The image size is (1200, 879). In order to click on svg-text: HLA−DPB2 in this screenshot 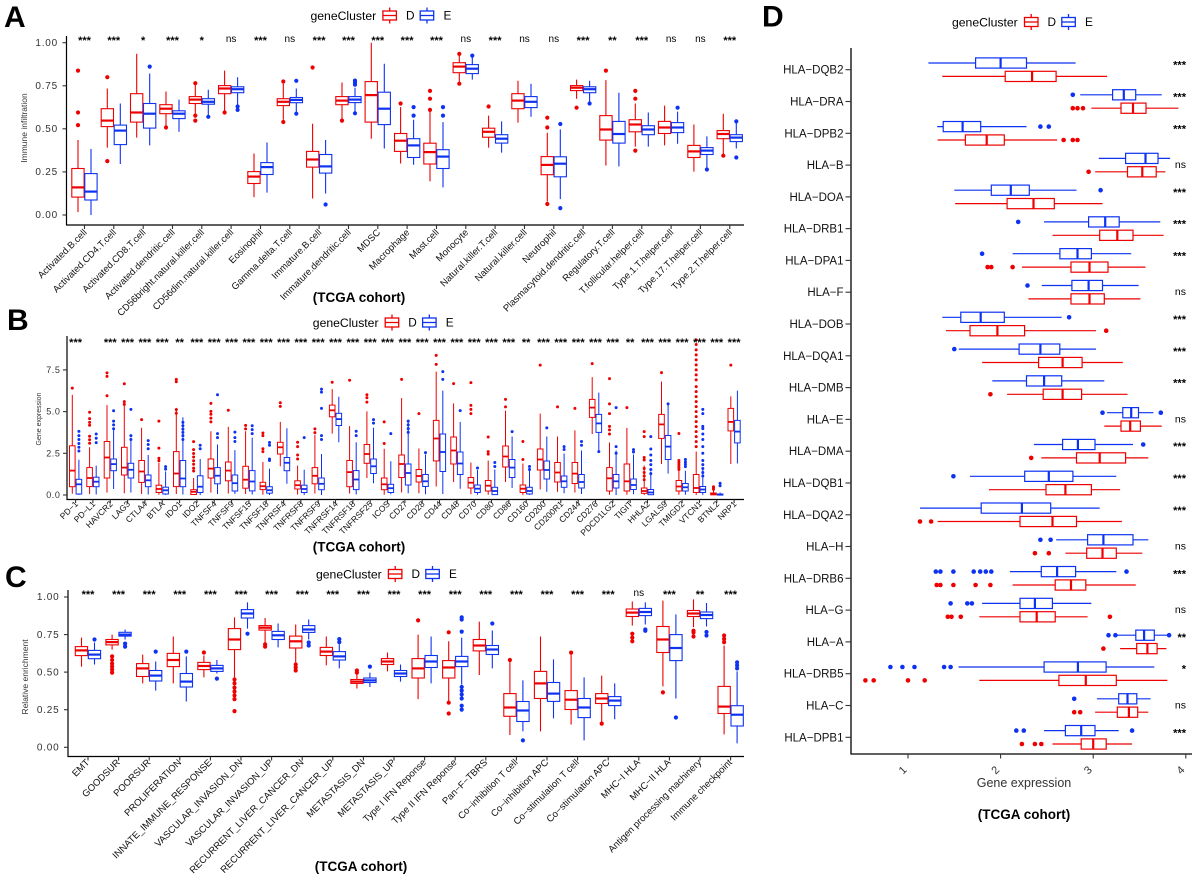, I will do `click(813, 134)`.